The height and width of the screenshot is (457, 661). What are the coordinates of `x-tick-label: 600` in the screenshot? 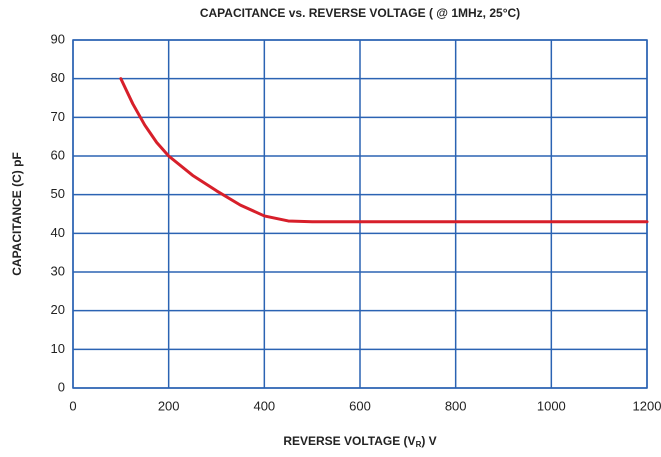 It's located at (360, 405).